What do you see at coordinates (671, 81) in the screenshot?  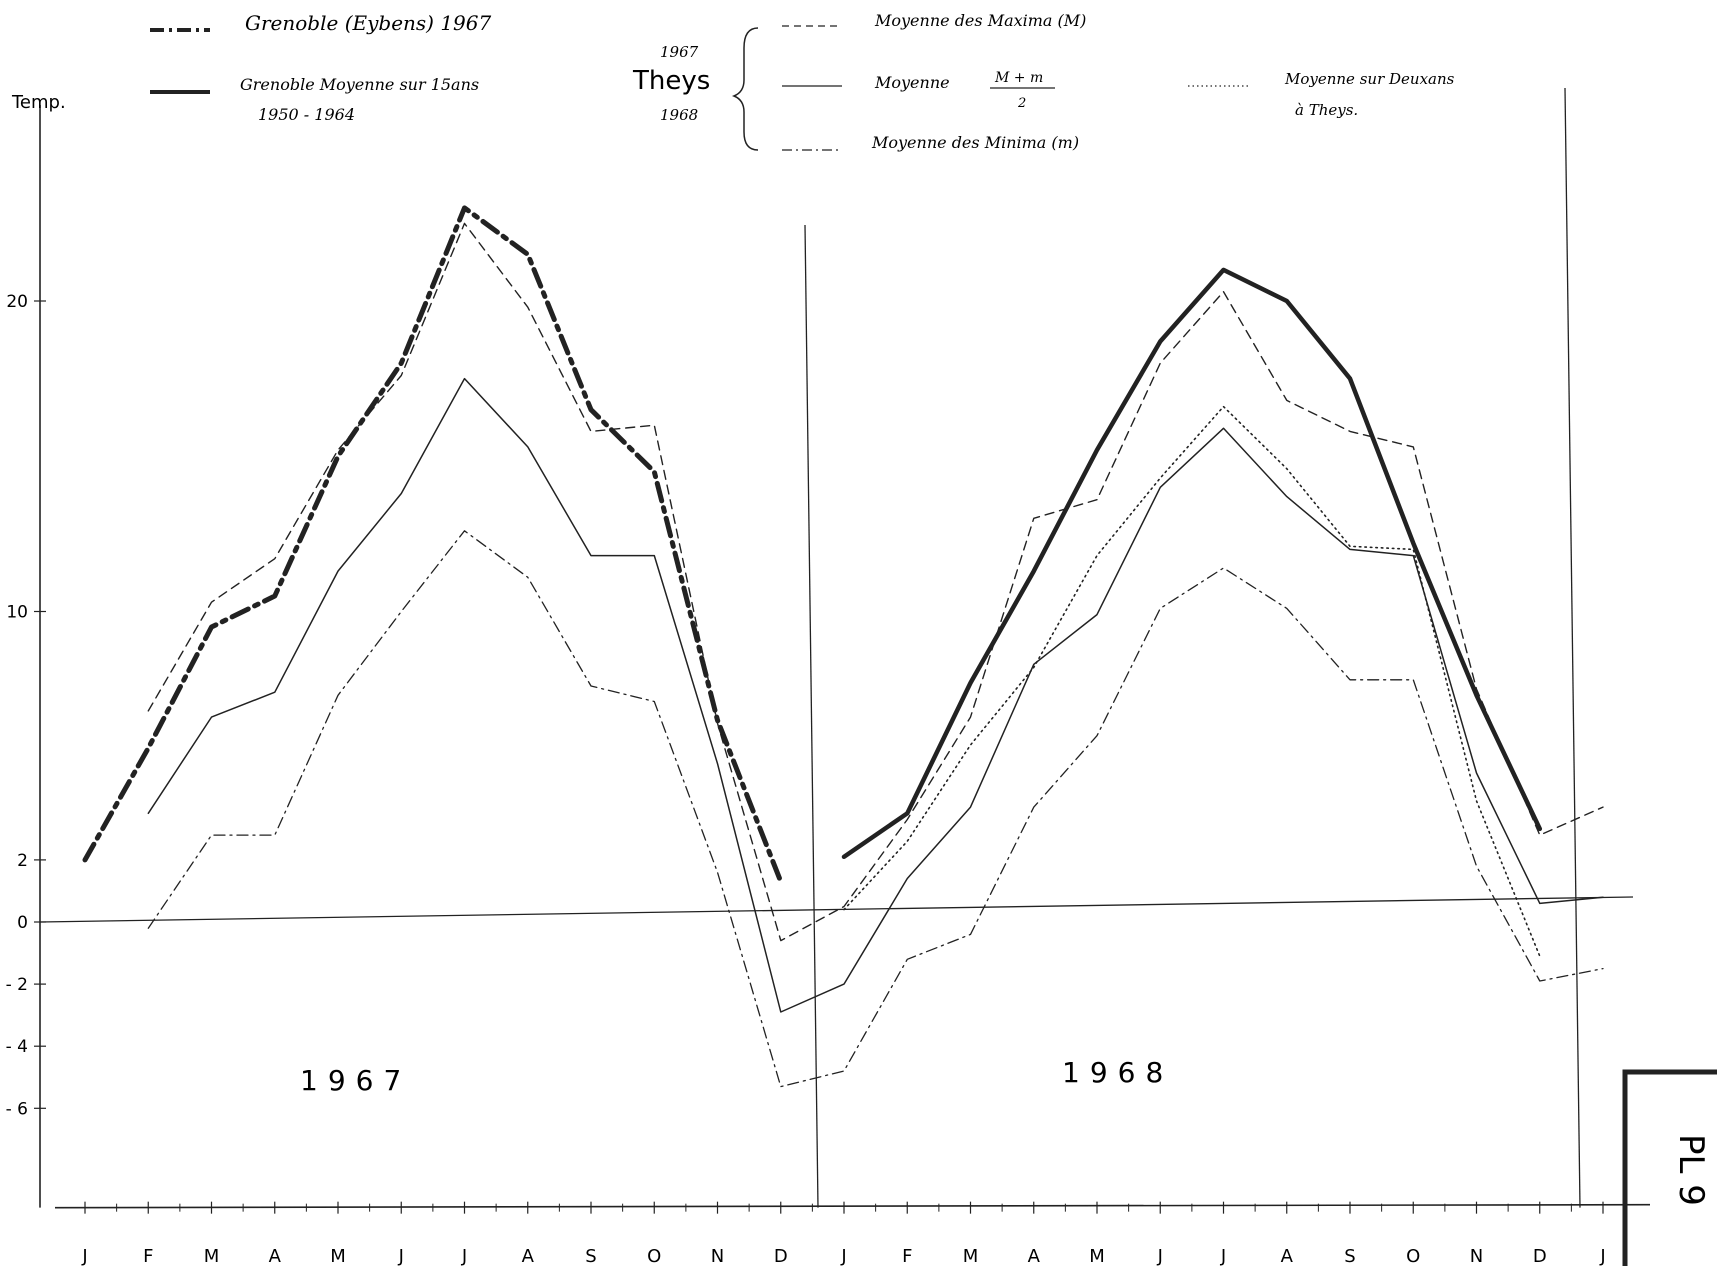 I see `theys-name: Theys` at bounding box center [671, 81].